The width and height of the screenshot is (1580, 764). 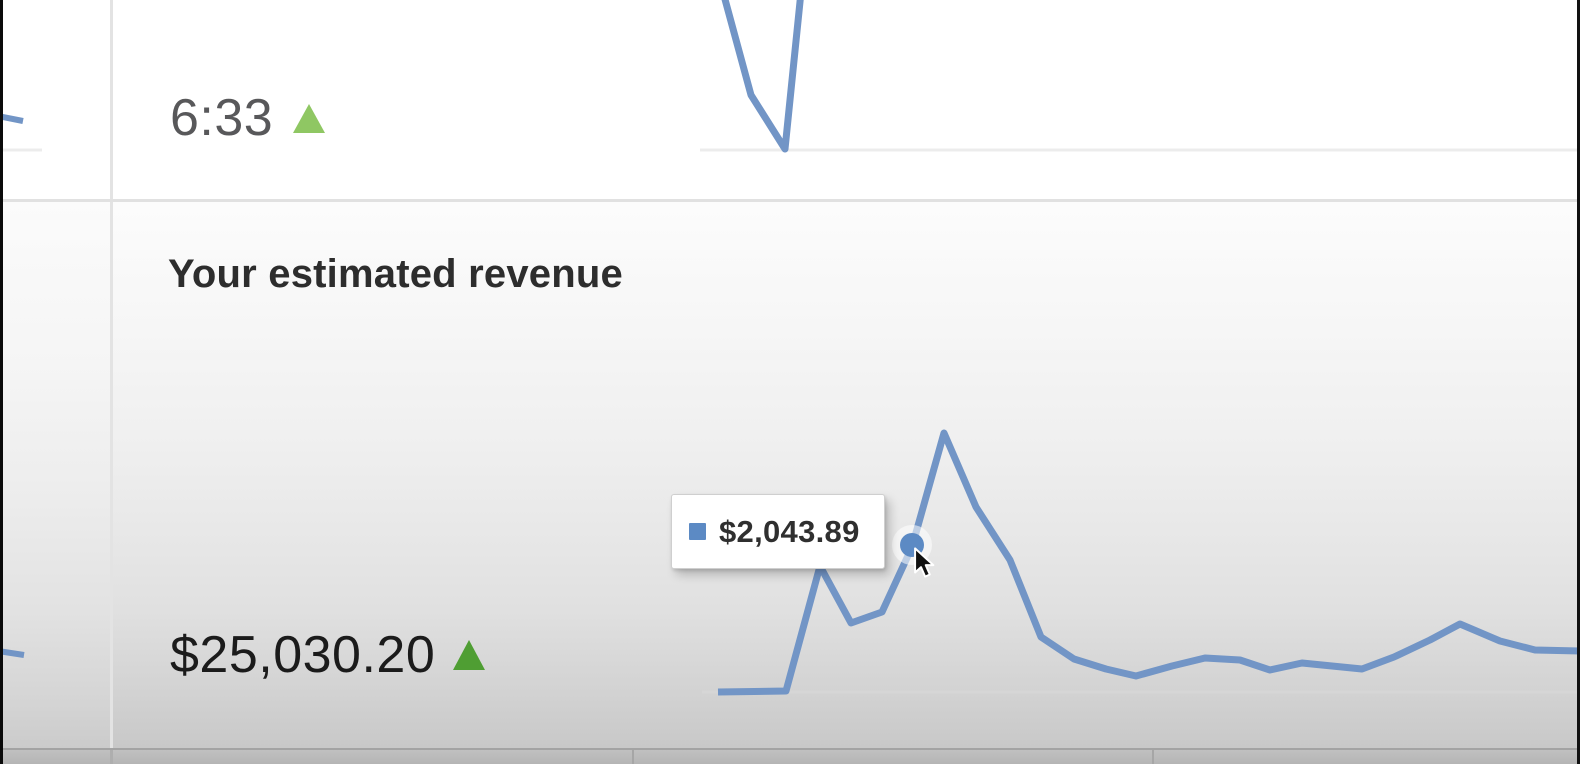 I want to click on series-swatch-icon, so click(x=697, y=531).